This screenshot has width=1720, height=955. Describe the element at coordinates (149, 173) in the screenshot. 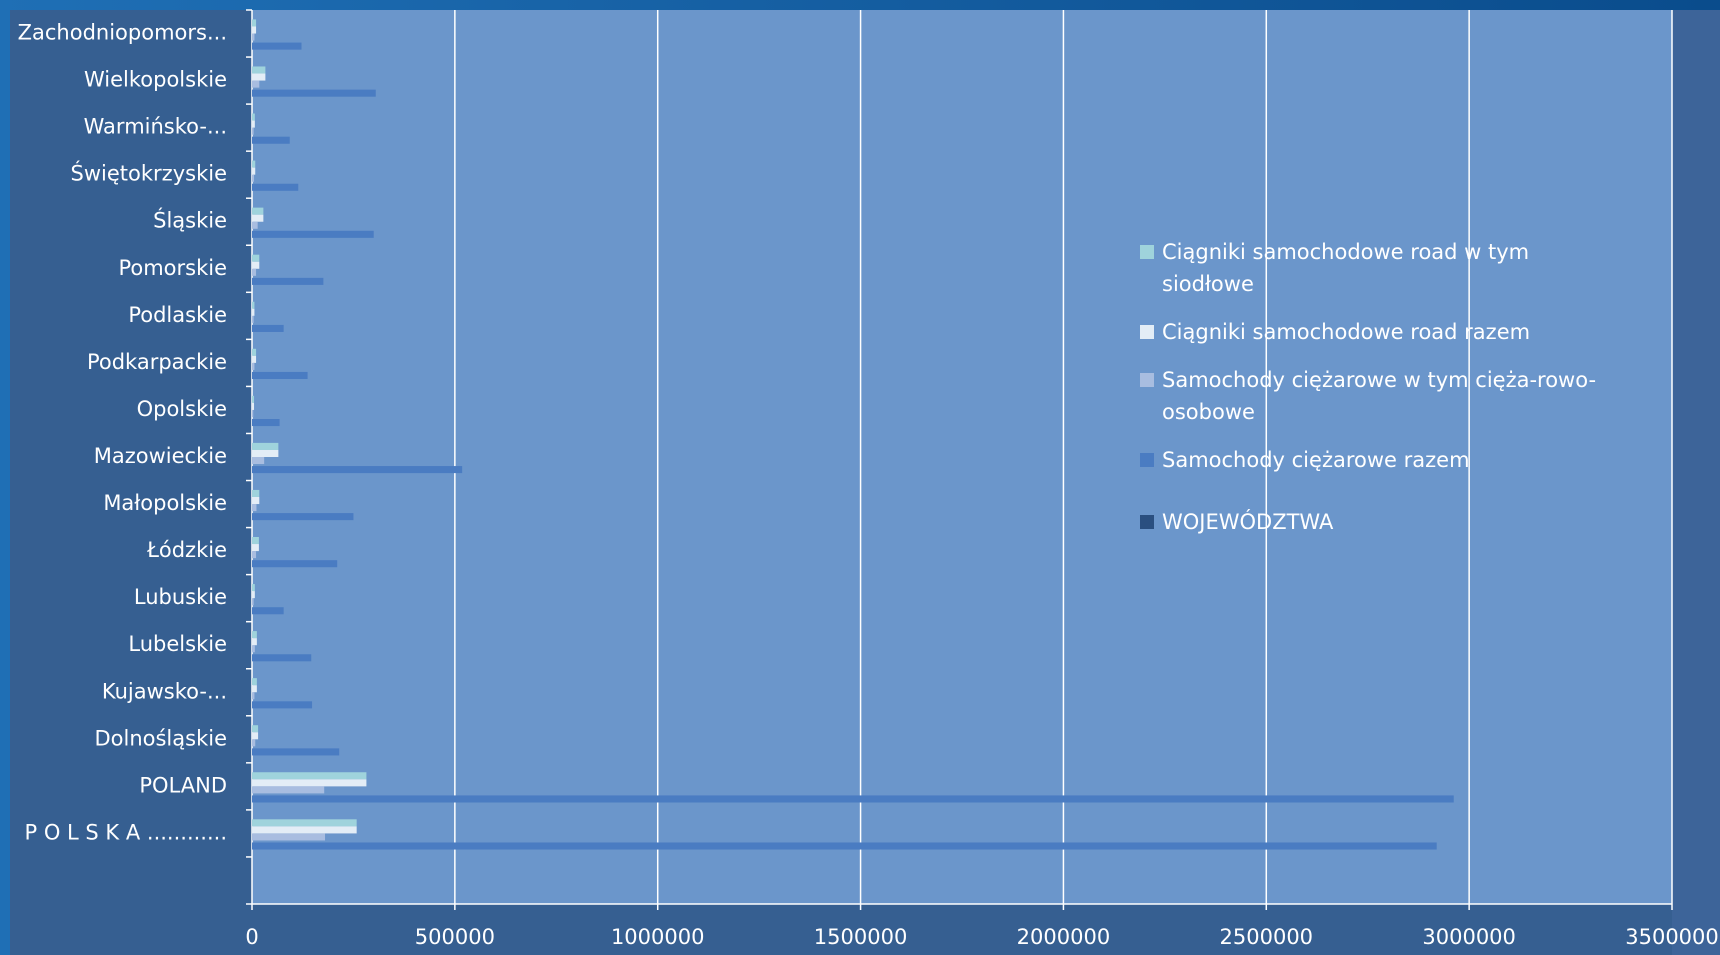

I see `y-tick-label: Świętokrzyskie` at that location.